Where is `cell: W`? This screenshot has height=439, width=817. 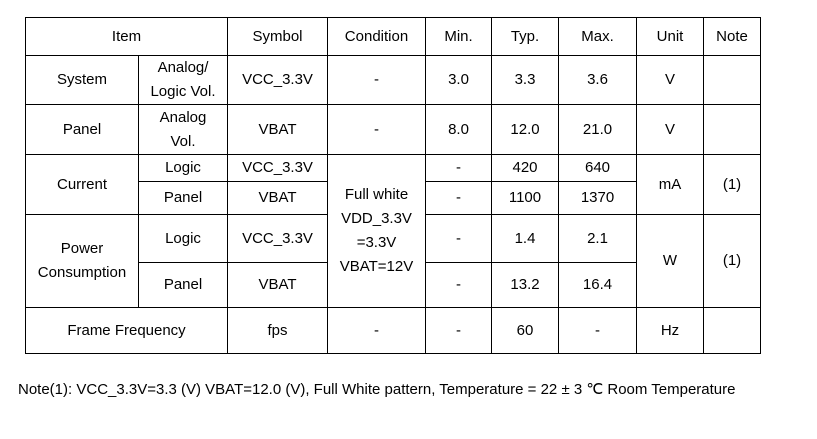
cell: W is located at coordinates (670, 261).